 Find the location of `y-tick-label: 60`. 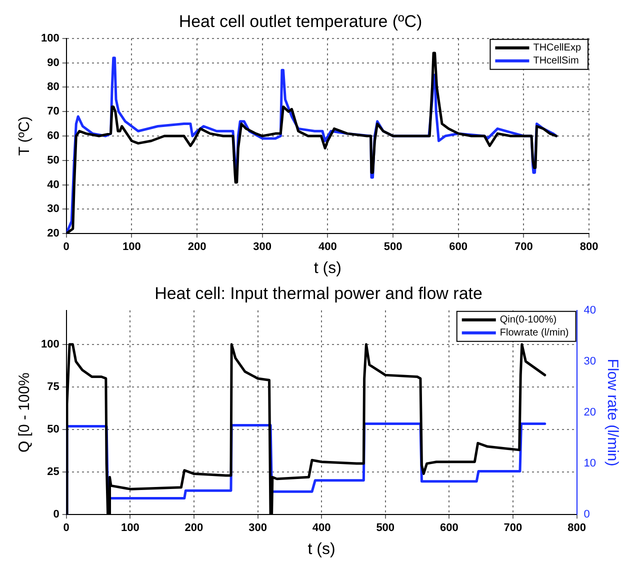

y-tick-label: 60 is located at coordinates (53, 136).